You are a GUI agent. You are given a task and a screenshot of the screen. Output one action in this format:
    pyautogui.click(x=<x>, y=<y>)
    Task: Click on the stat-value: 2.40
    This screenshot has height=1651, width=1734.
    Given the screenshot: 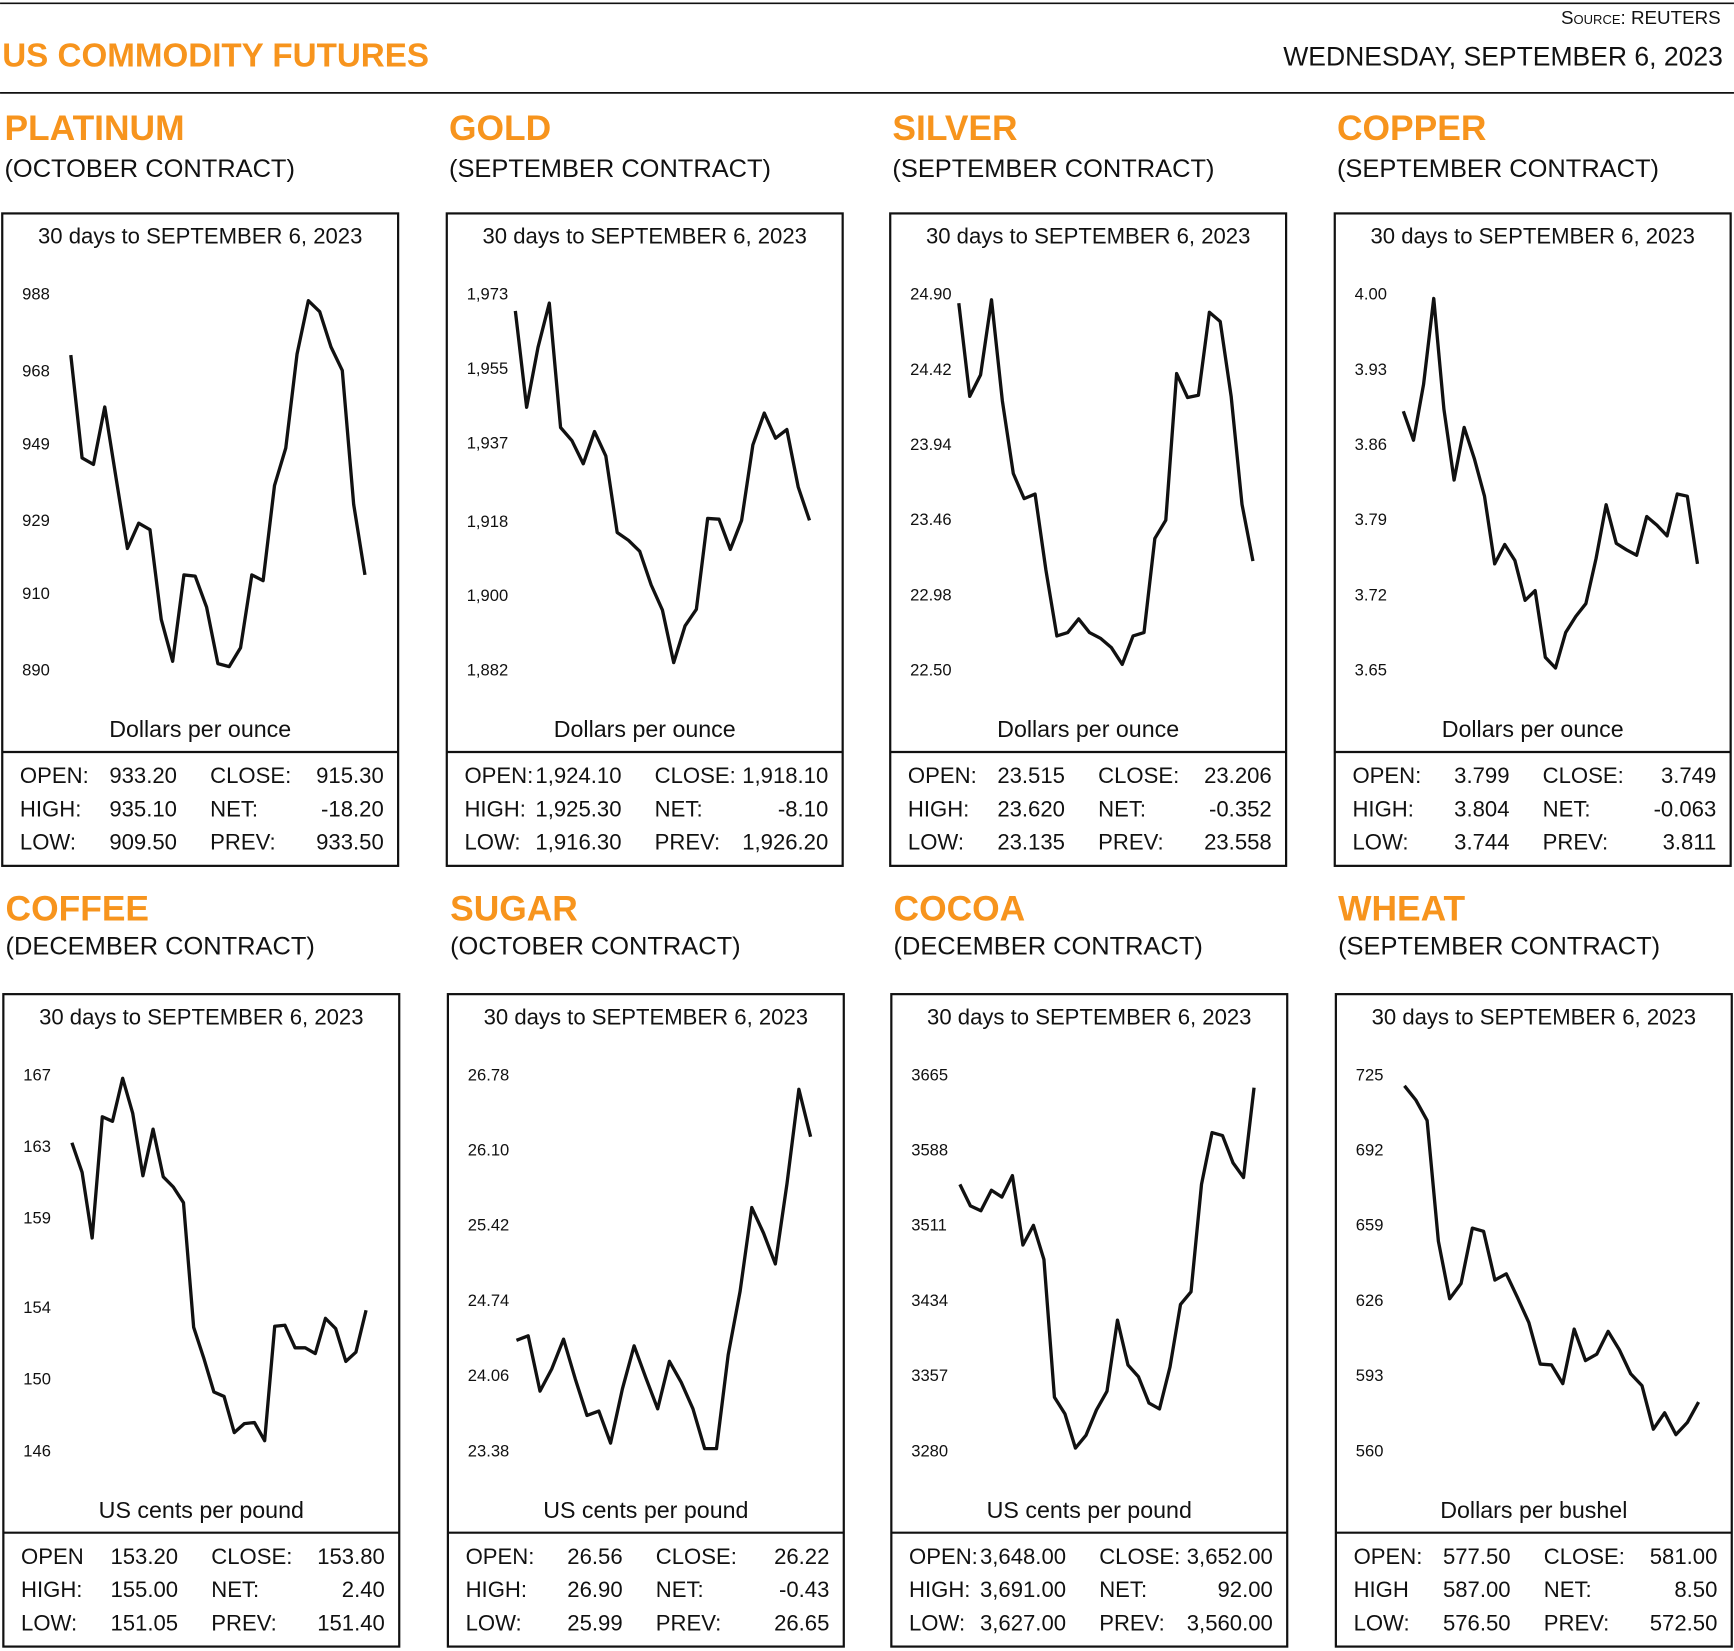 What is the action you would take?
    pyautogui.click(x=363, y=1589)
    